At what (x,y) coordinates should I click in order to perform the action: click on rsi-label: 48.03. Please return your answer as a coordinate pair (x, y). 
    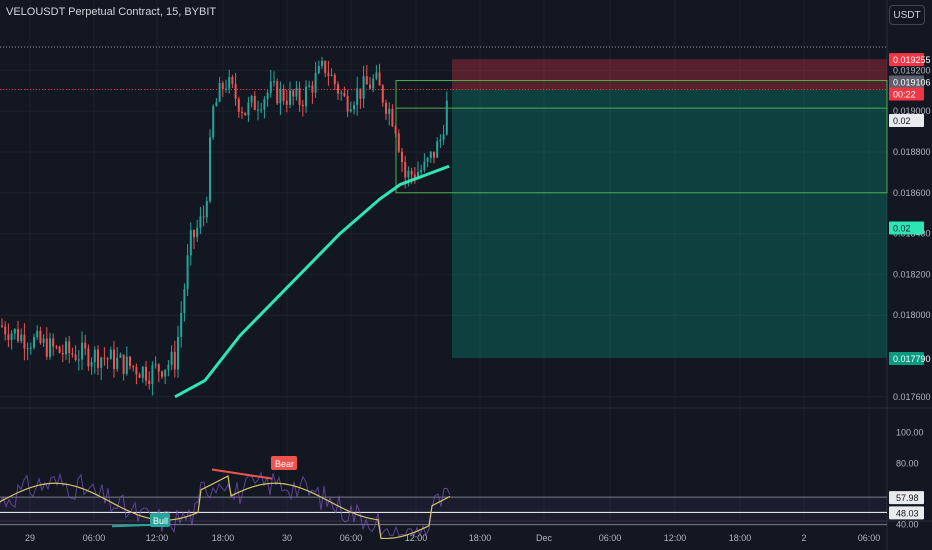
    Looking at the image, I should click on (907, 513).